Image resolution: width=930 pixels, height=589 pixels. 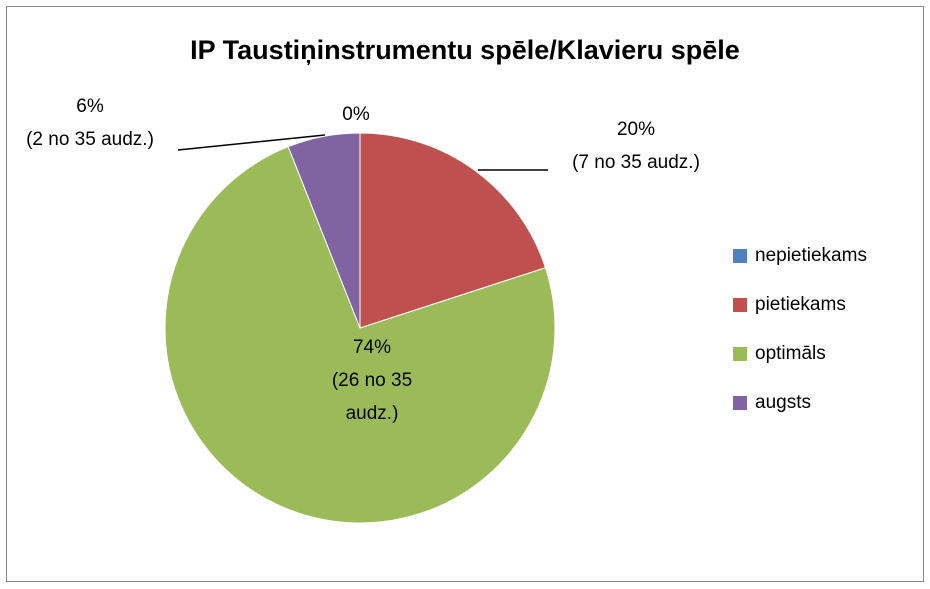 What do you see at coordinates (372, 380) in the screenshot?
I see `data-label: 74% (26 no 35 audz.)` at bounding box center [372, 380].